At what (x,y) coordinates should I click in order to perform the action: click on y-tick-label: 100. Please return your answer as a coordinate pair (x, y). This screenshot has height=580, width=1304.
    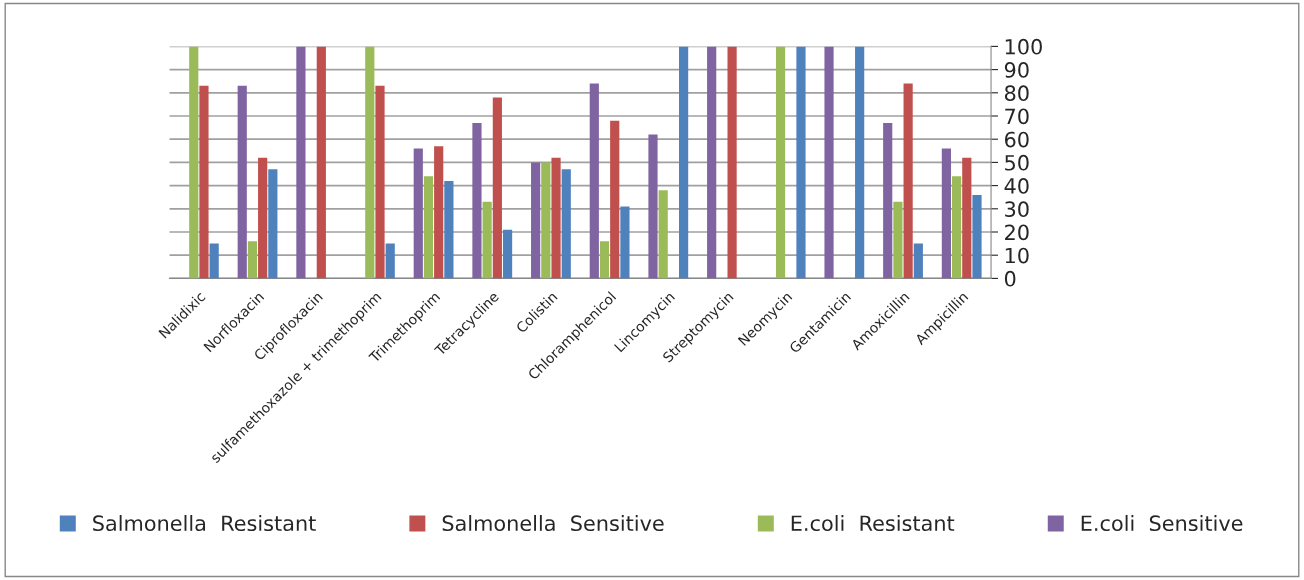
    Looking at the image, I should click on (1023, 46).